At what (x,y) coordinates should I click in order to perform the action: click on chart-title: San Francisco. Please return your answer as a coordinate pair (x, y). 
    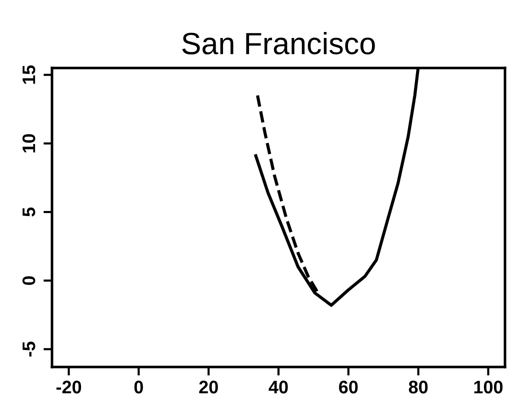
    Looking at the image, I should click on (278, 43).